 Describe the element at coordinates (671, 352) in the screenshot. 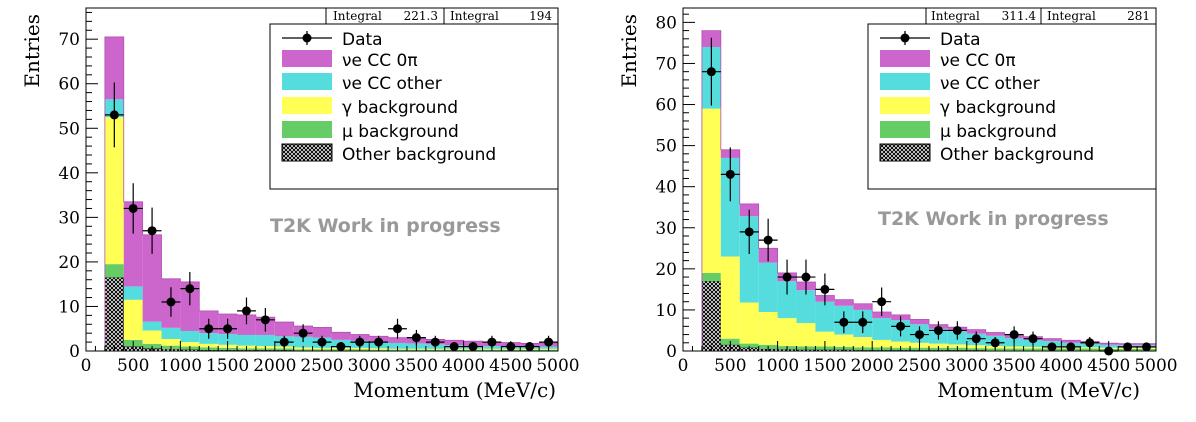

I see `y-tick-label: 0` at that location.